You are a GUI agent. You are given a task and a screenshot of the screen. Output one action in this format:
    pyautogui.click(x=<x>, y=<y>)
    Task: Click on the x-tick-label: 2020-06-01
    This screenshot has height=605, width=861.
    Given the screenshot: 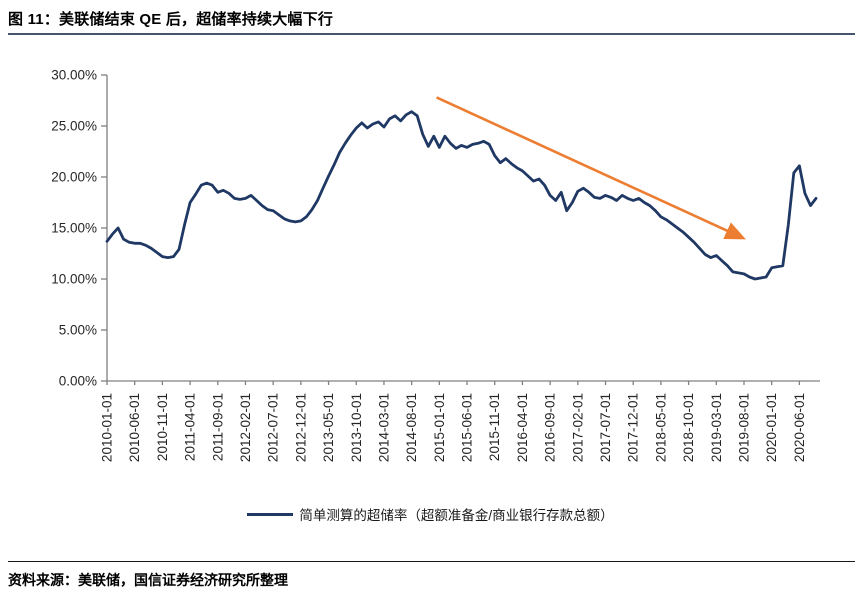 What is the action you would take?
    pyautogui.click(x=799, y=427)
    